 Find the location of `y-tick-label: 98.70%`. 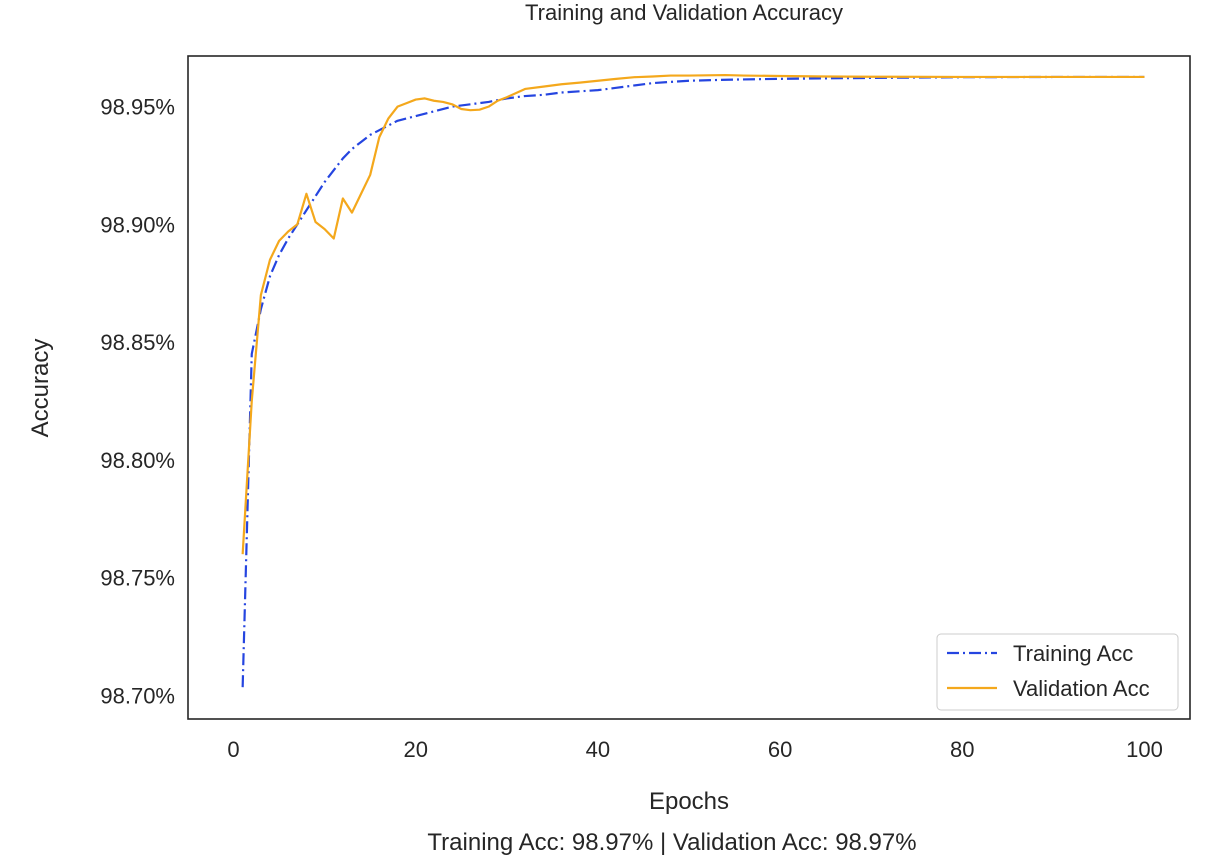

y-tick-label: 98.70% is located at coordinates (137, 695).